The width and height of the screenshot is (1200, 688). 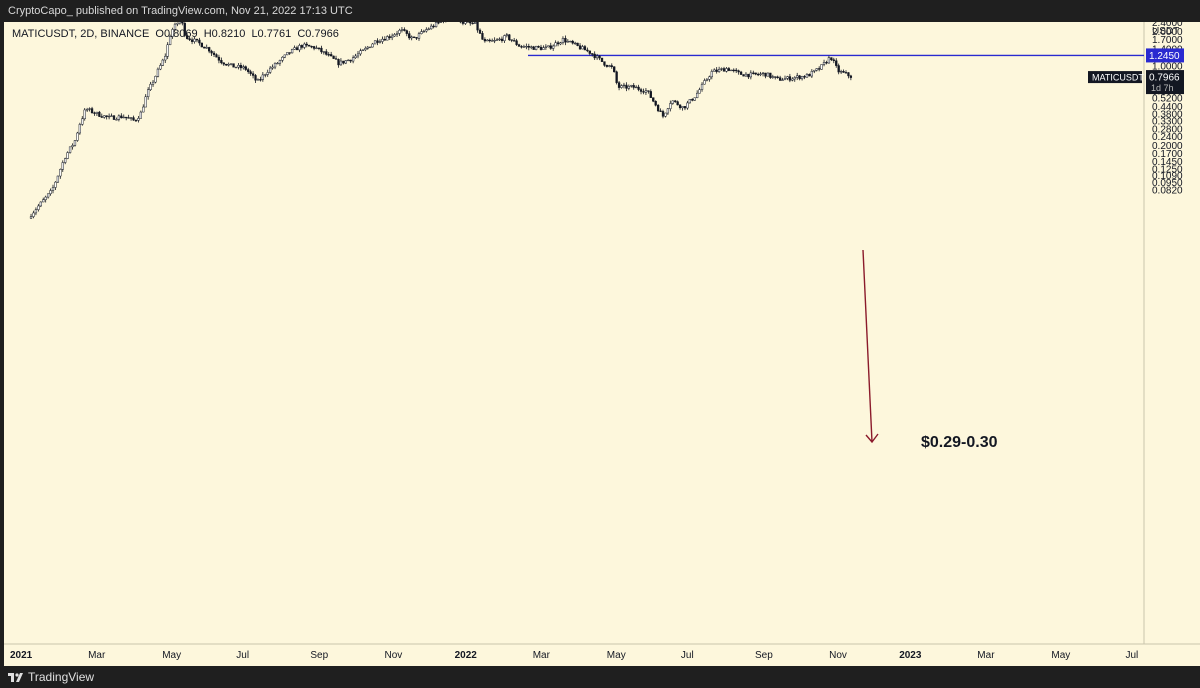 I want to click on price-tick-label: 0.0820, so click(x=1167, y=190).